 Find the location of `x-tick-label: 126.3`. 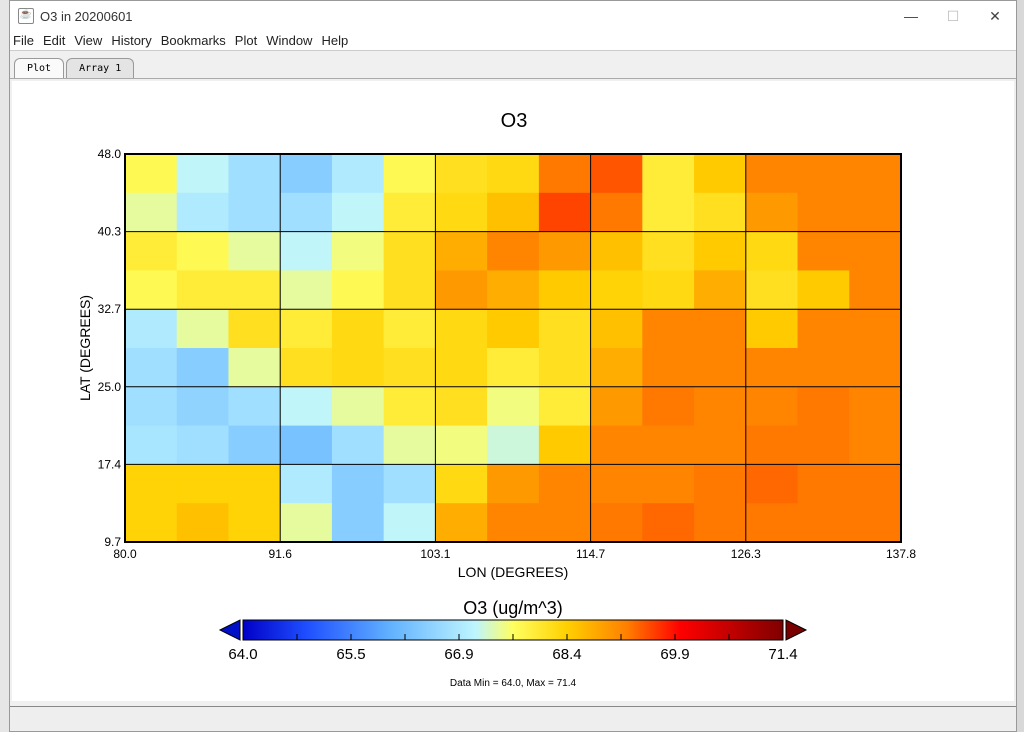

x-tick-label: 126.3 is located at coordinates (746, 554).